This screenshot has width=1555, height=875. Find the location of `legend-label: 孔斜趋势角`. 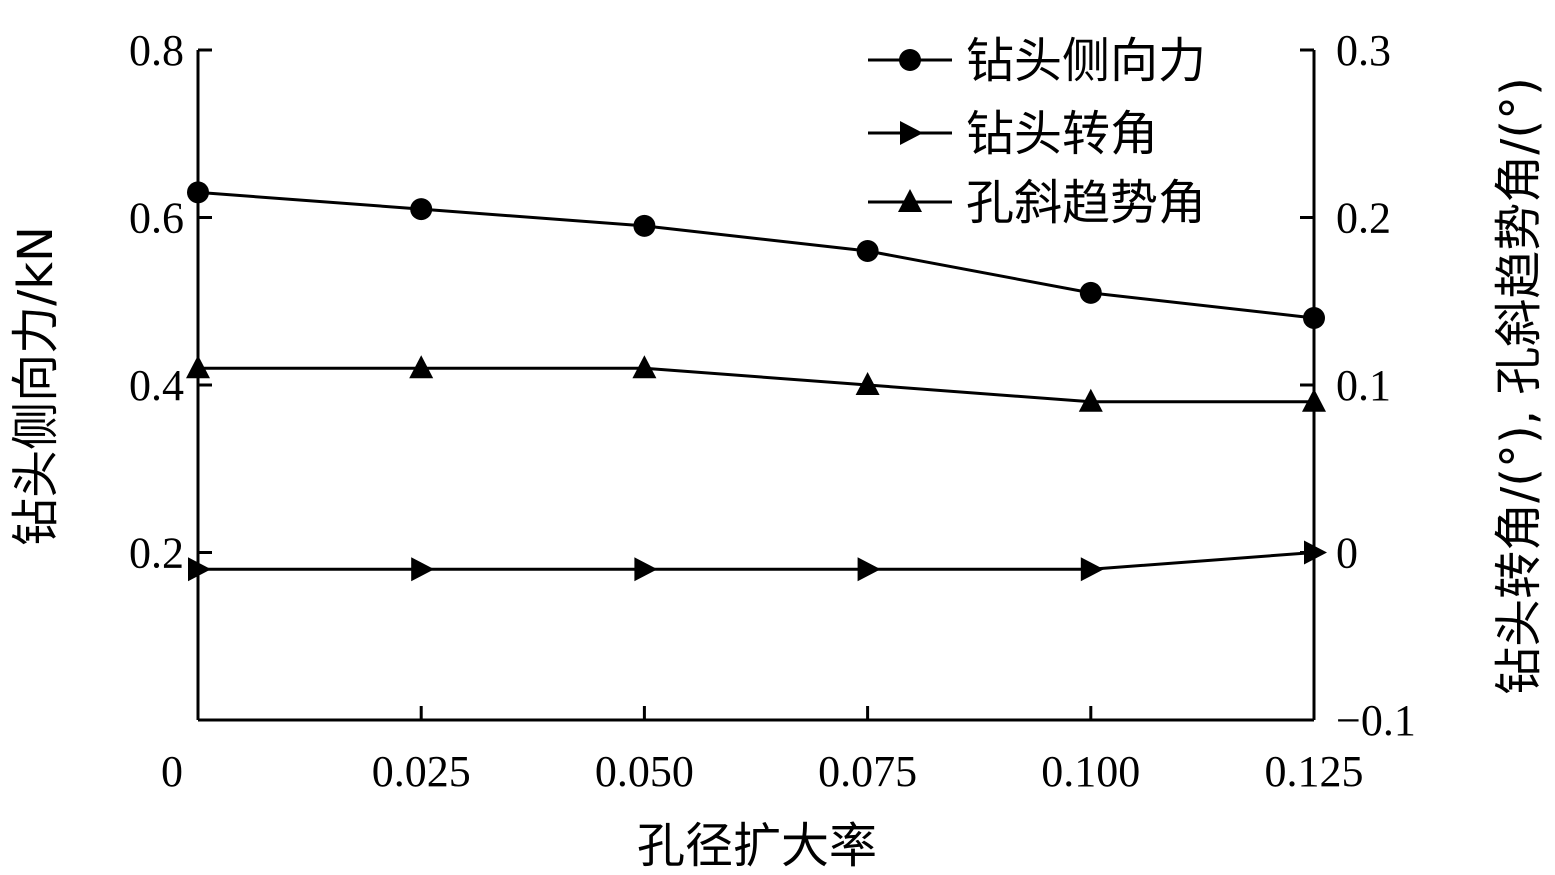

legend-label: 孔斜趋势角 is located at coordinates (1086, 203).